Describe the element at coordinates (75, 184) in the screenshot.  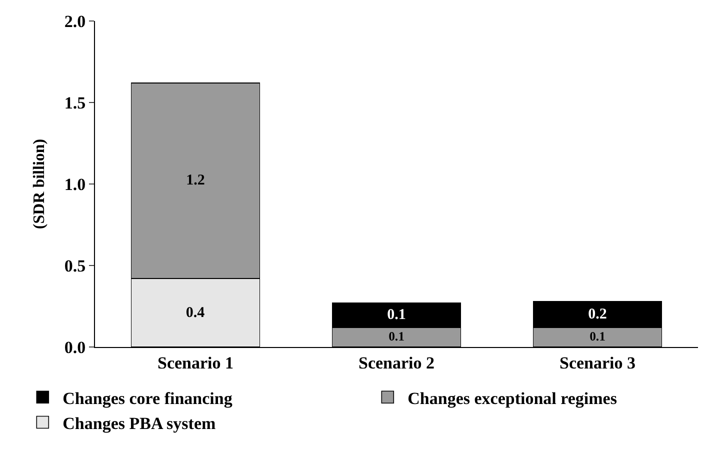
I see `y-tick-label: 1.0` at that location.